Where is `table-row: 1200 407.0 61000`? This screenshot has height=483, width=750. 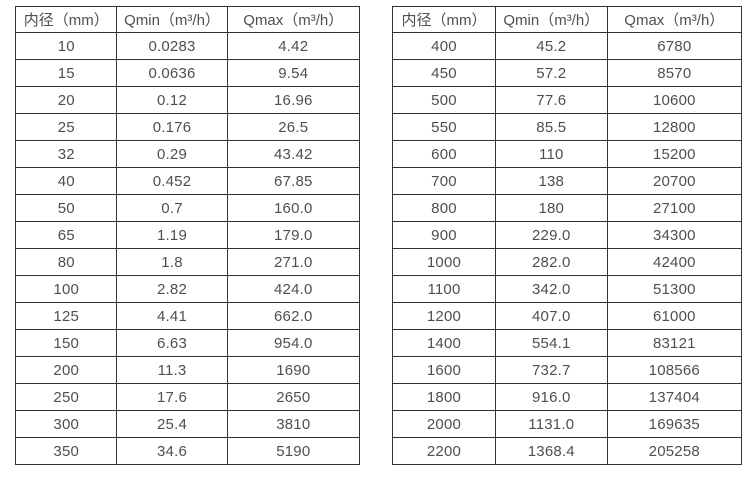 table-row: 1200 407.0 61000 is located at coordinates (567, 316).